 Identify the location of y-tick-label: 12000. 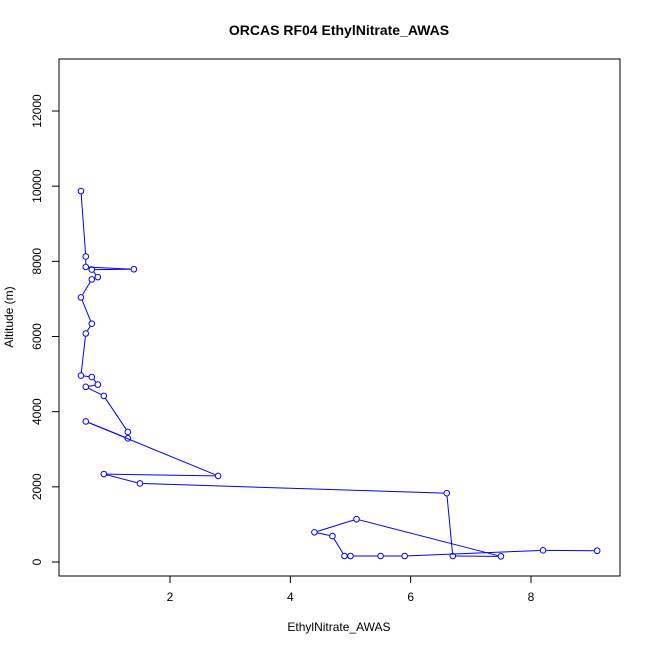
(37, 111).